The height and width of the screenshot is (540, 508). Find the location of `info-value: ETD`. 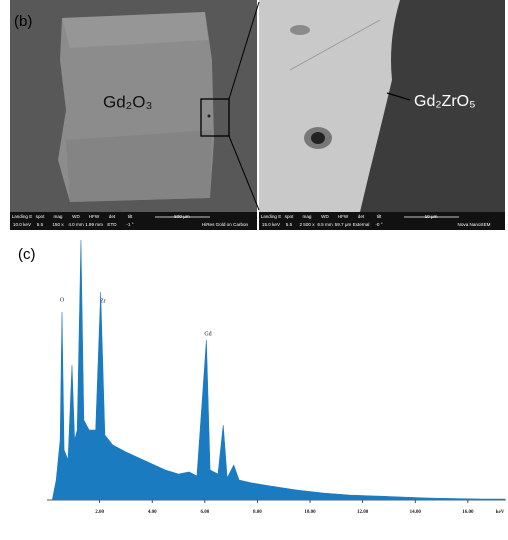

info-value: ETD is located at coordinates (112, 224).